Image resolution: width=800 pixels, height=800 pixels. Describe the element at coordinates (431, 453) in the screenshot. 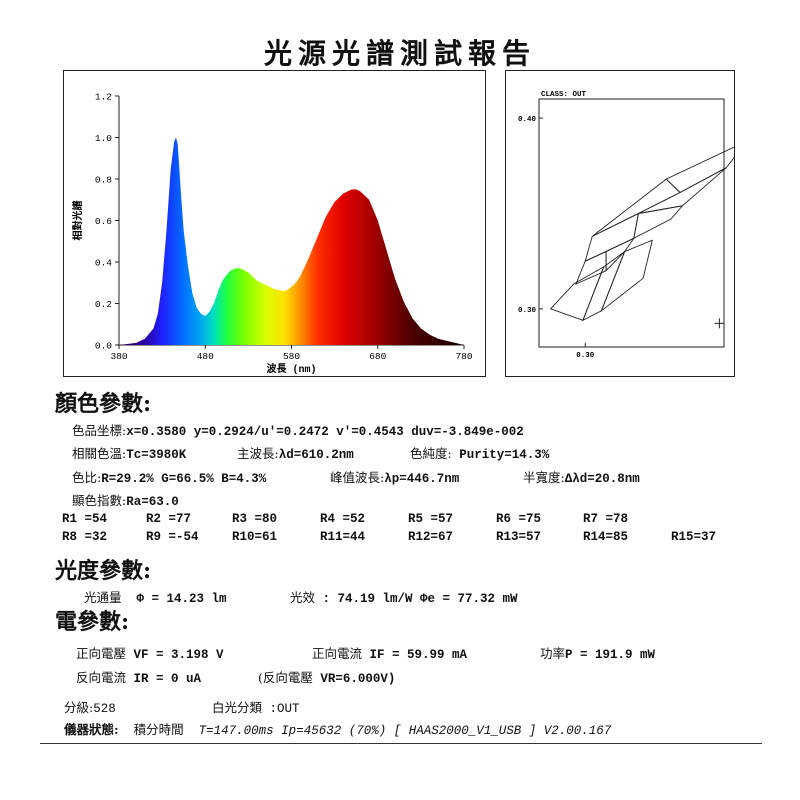

I see `purity-label: 色純度:` at that location.